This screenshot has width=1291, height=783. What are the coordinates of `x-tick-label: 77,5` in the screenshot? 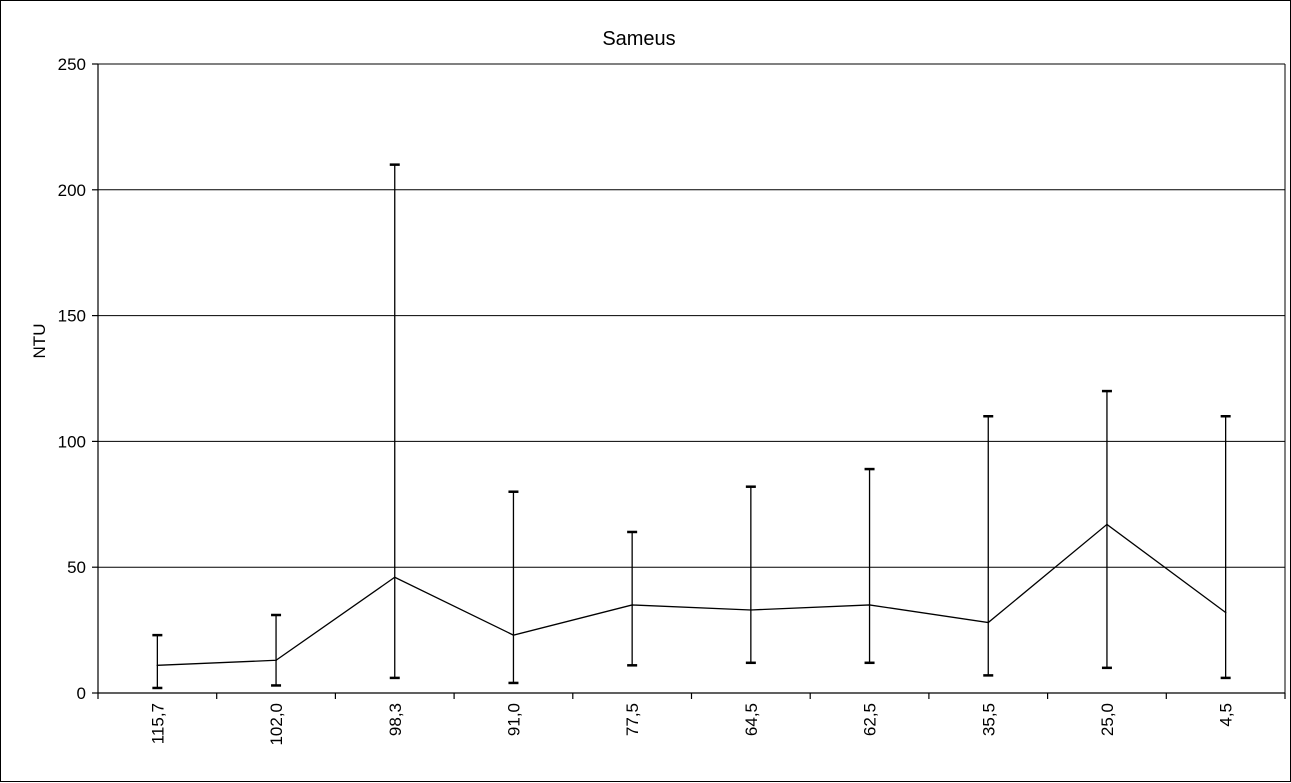 It's located at (632, 719).